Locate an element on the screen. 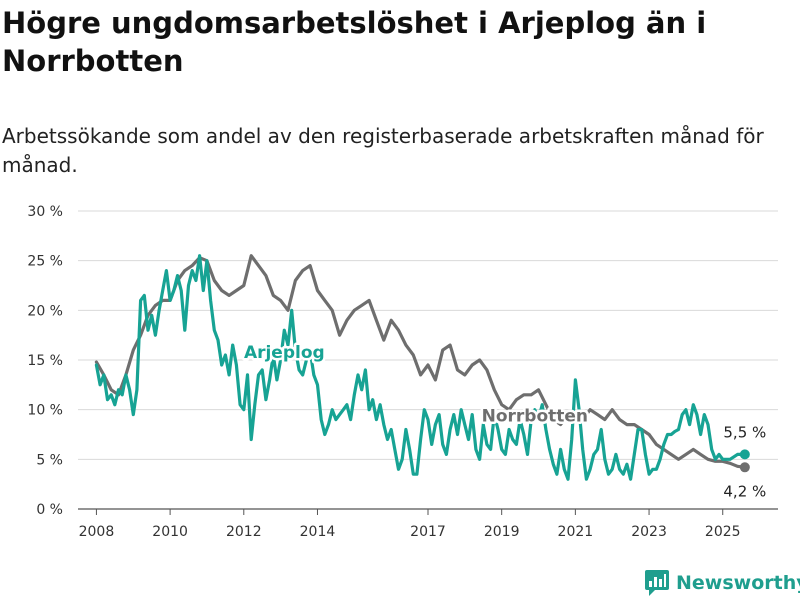  x-tick-label: 2014 is located at coordinates (318, 532).